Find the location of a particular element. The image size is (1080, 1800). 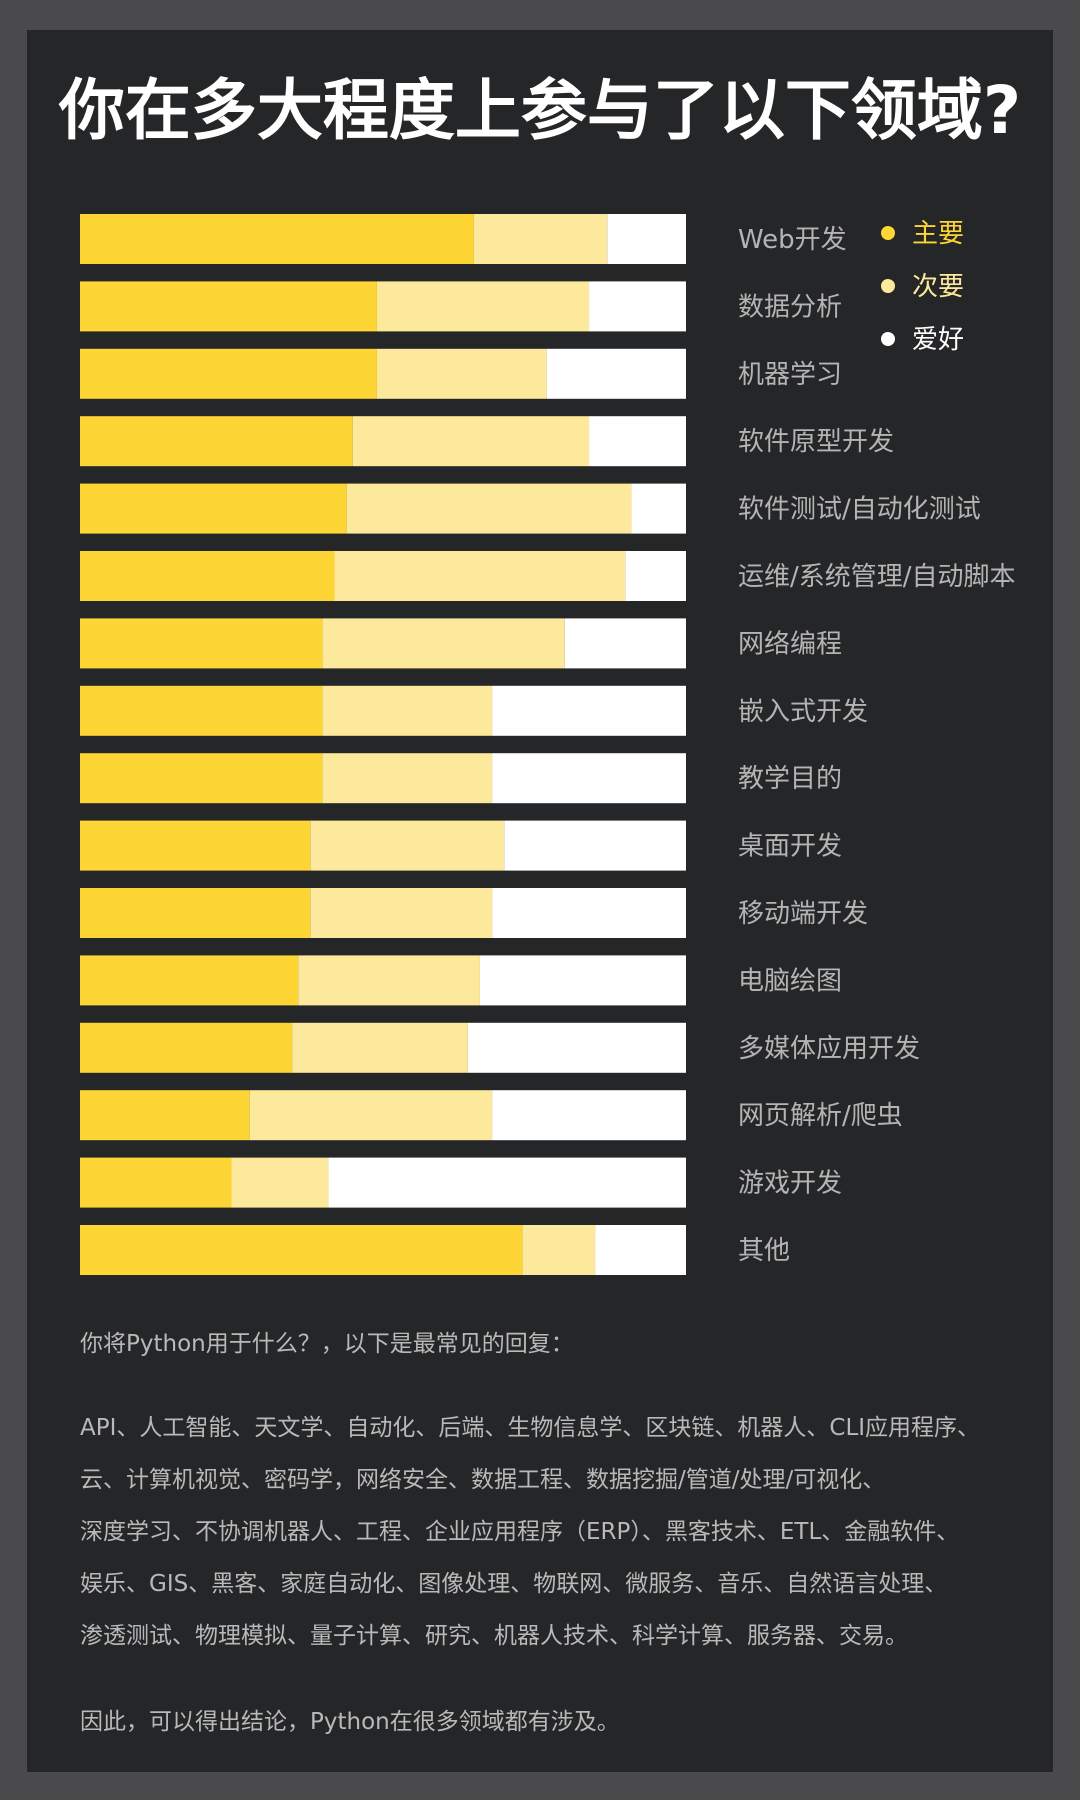

legend-label: 次要 is located at coordinates (938, 287).